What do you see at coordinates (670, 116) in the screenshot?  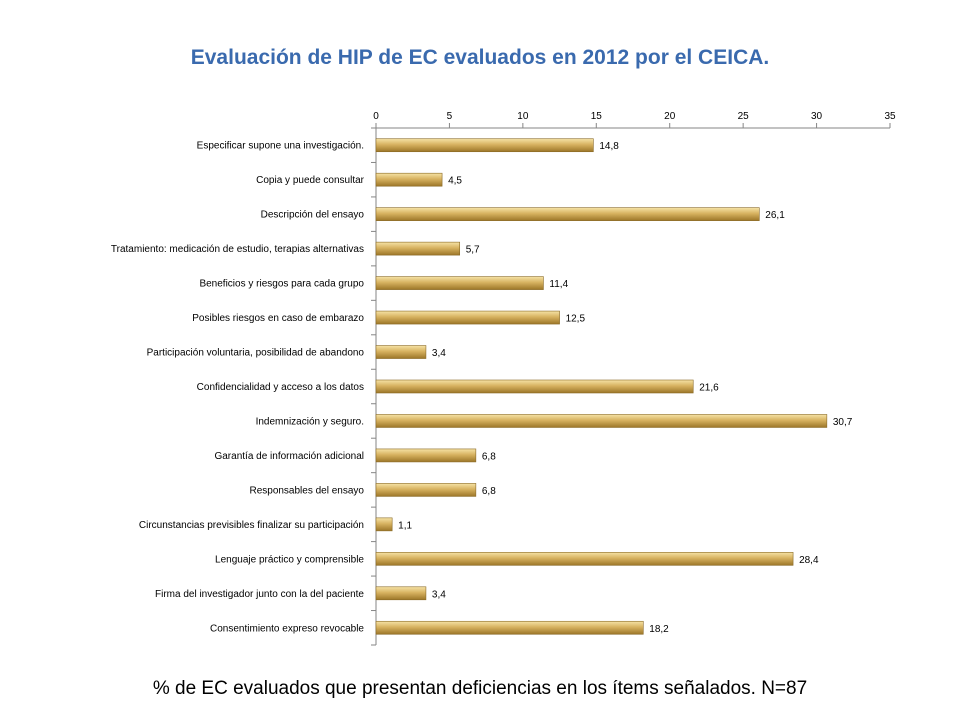 I see `x-tick-label: 20` at bounding box center [670, 116].